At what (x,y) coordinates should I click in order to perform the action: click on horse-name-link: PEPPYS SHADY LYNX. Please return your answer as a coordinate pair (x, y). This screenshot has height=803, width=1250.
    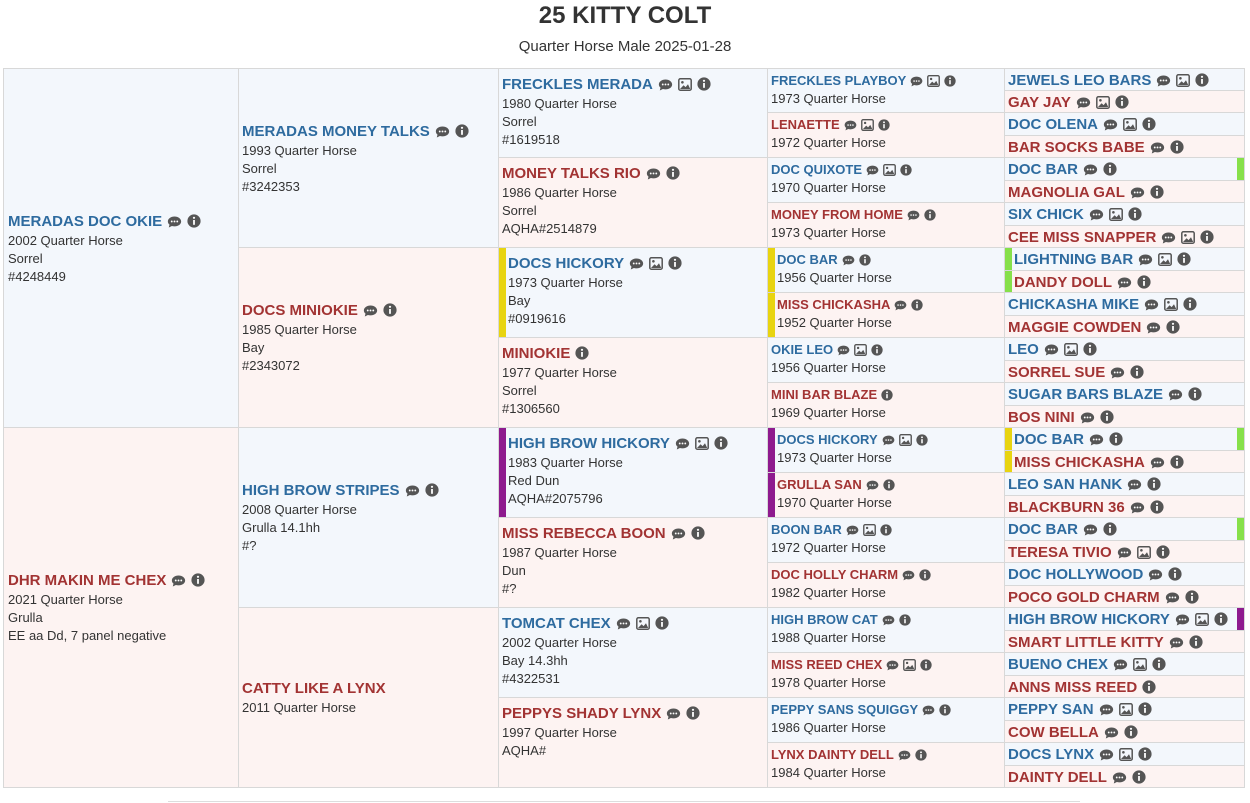
    Looking at the image, I should click on (582, 713).